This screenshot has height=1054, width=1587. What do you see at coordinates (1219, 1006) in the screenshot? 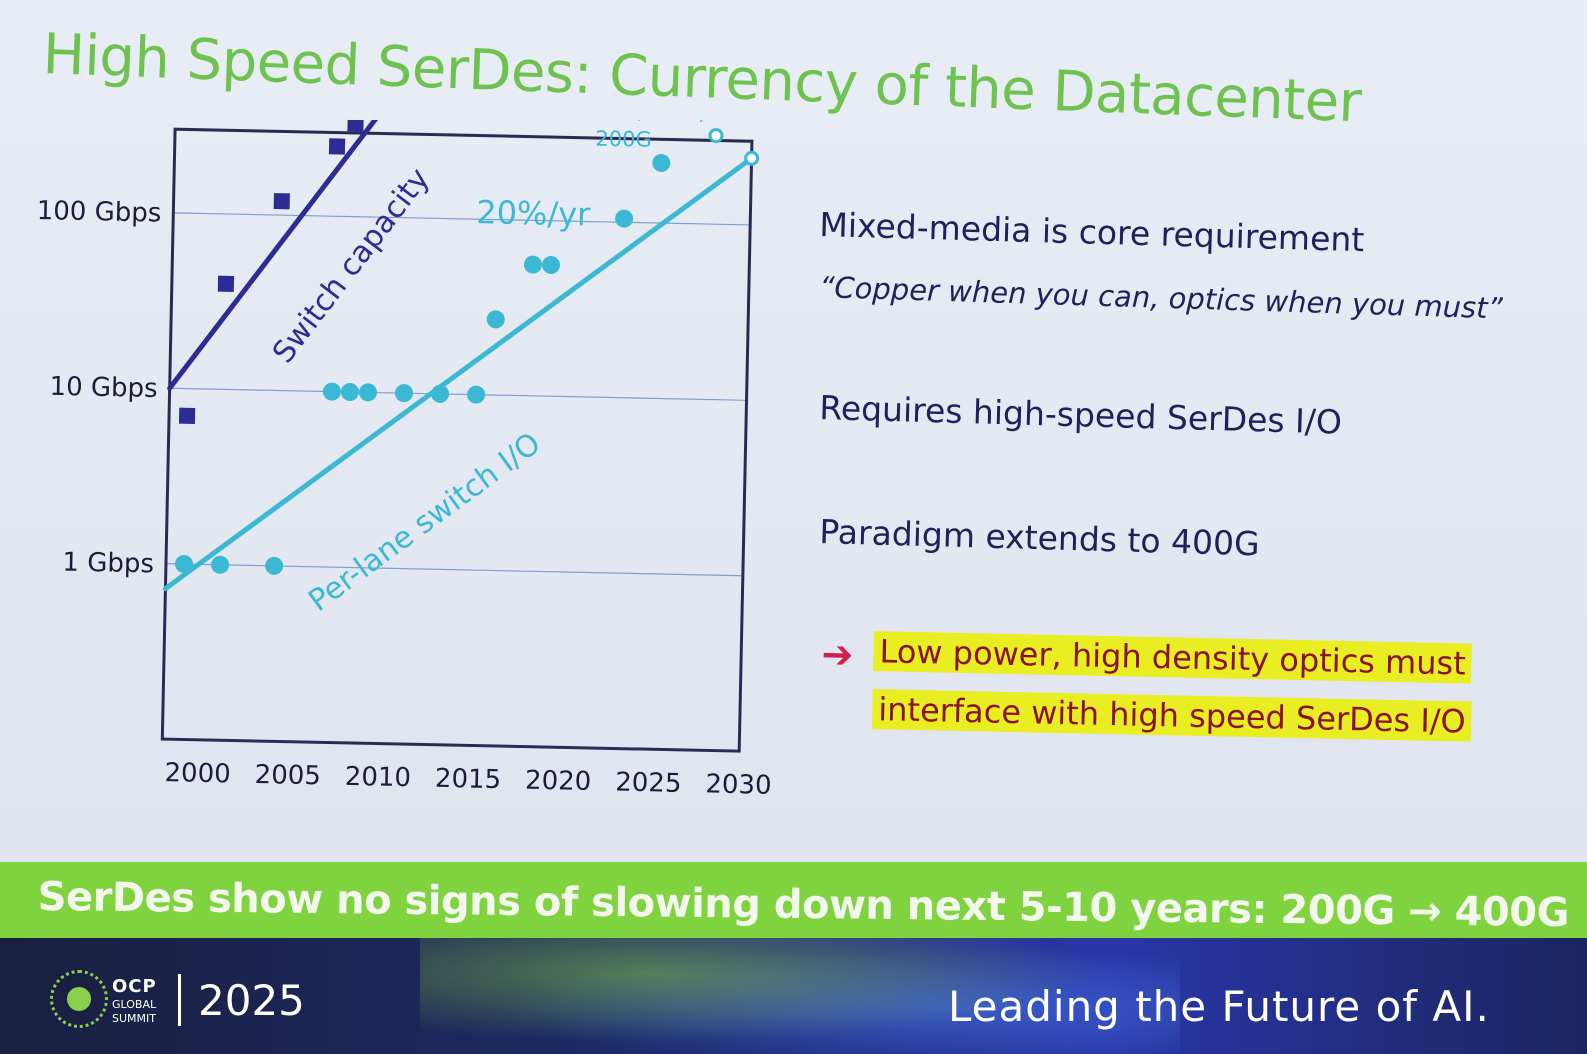
I see `footer-tagline: Leading the Future of AI.` at bounding box center [1219, 1006].